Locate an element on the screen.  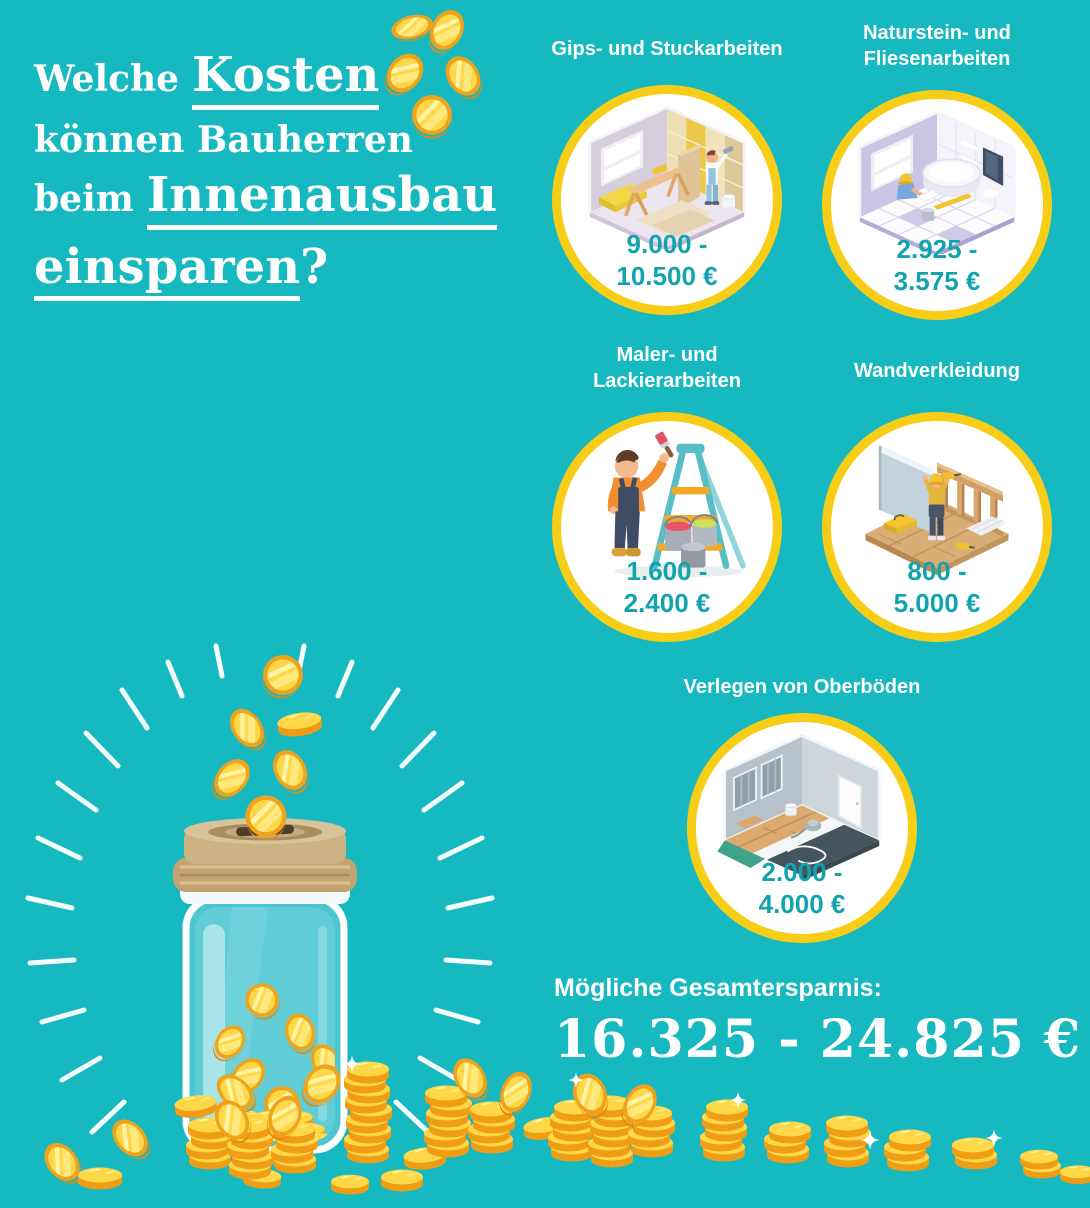
underlay is located at coordinates (798, 839).